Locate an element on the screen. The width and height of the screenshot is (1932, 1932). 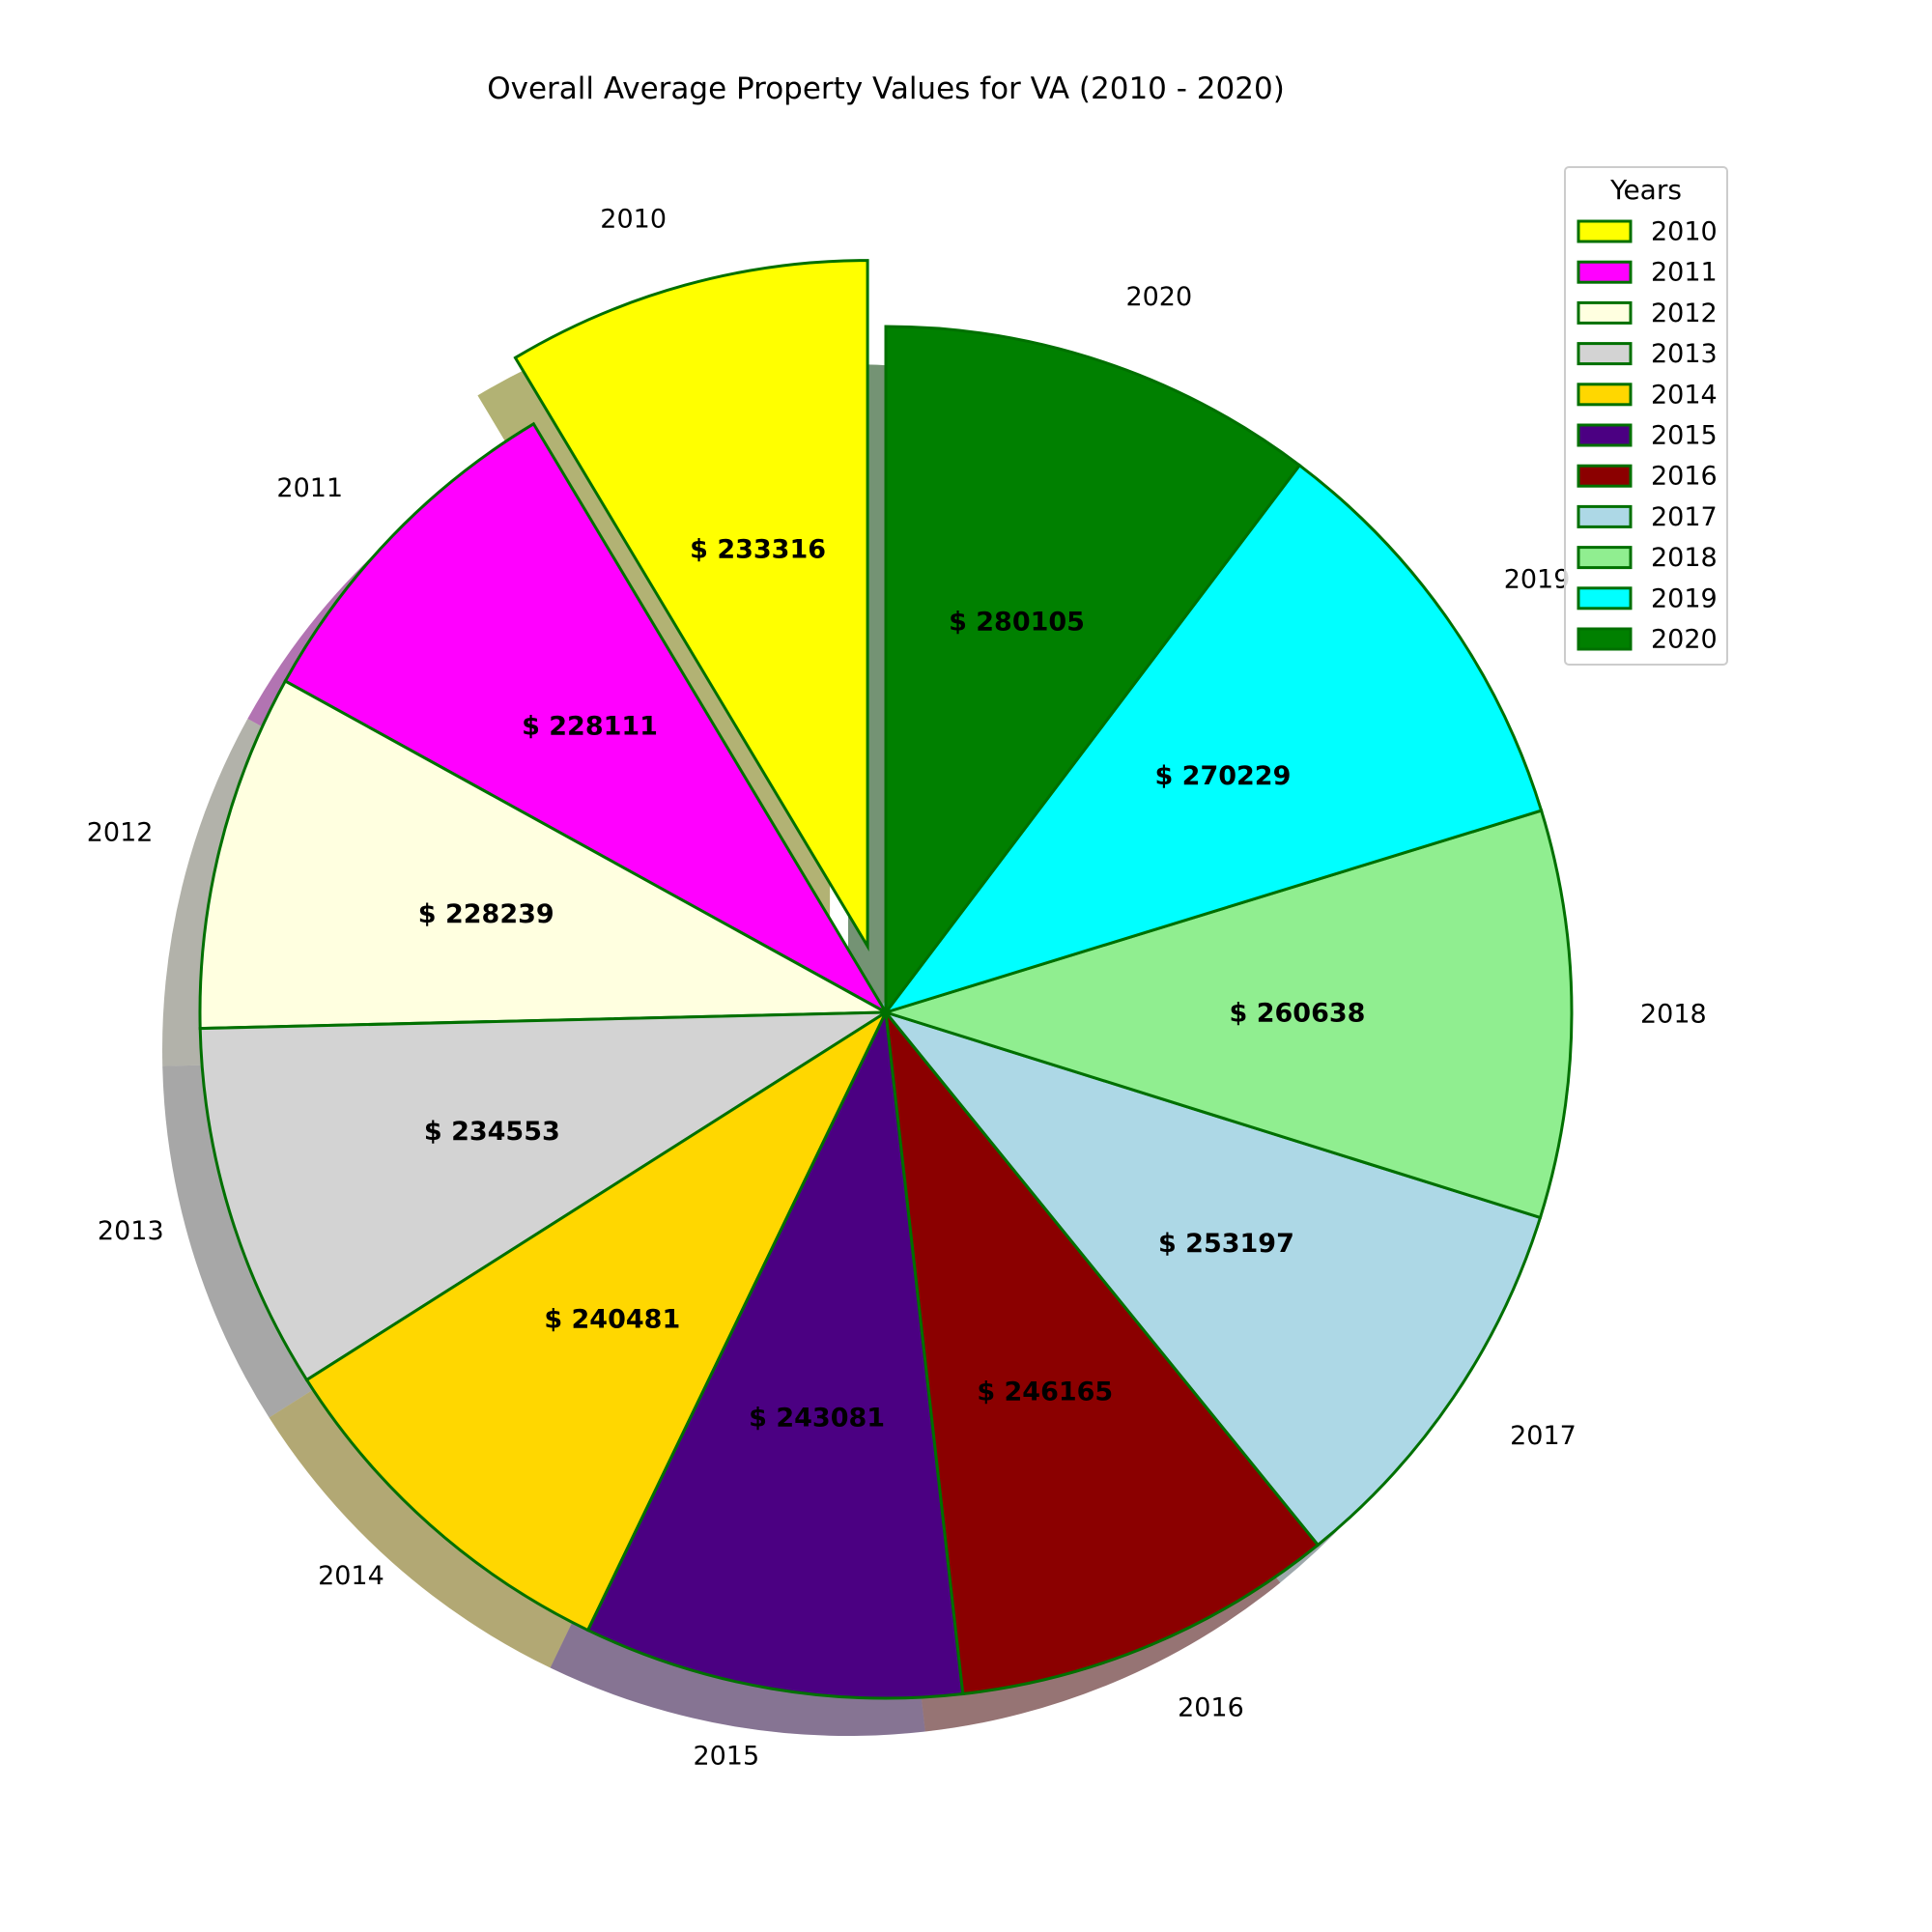
legend-swatch-2016 is located at coordinates (1605, 476).